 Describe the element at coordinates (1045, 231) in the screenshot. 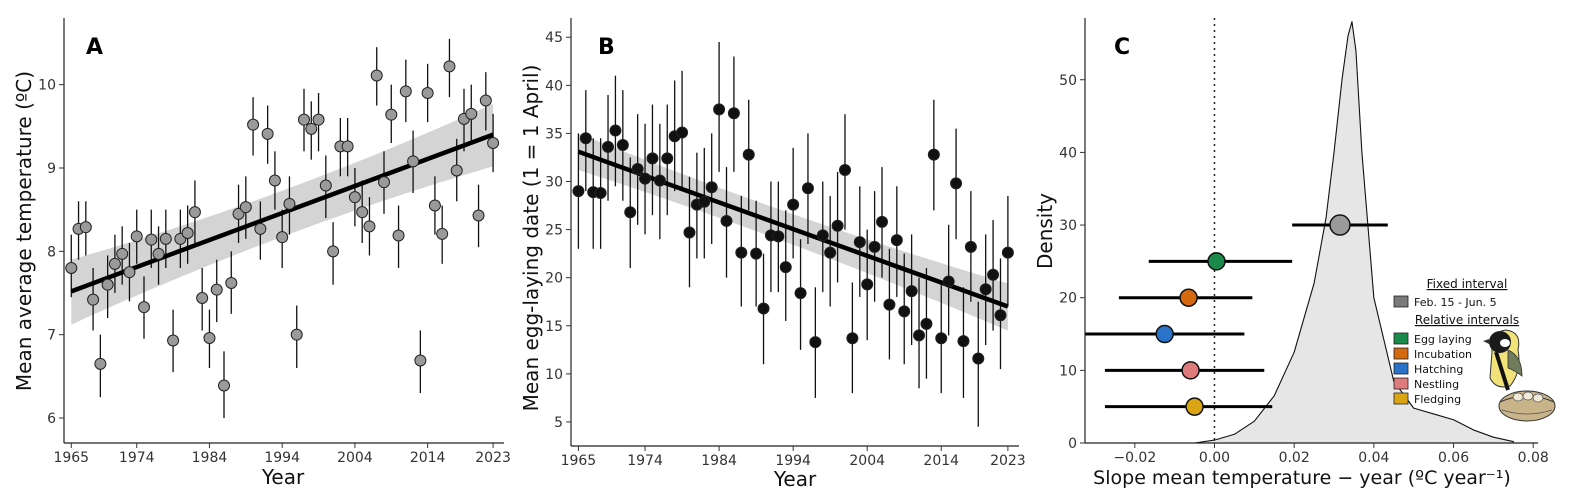

I see `y-axis-label-c: Density` at that location.